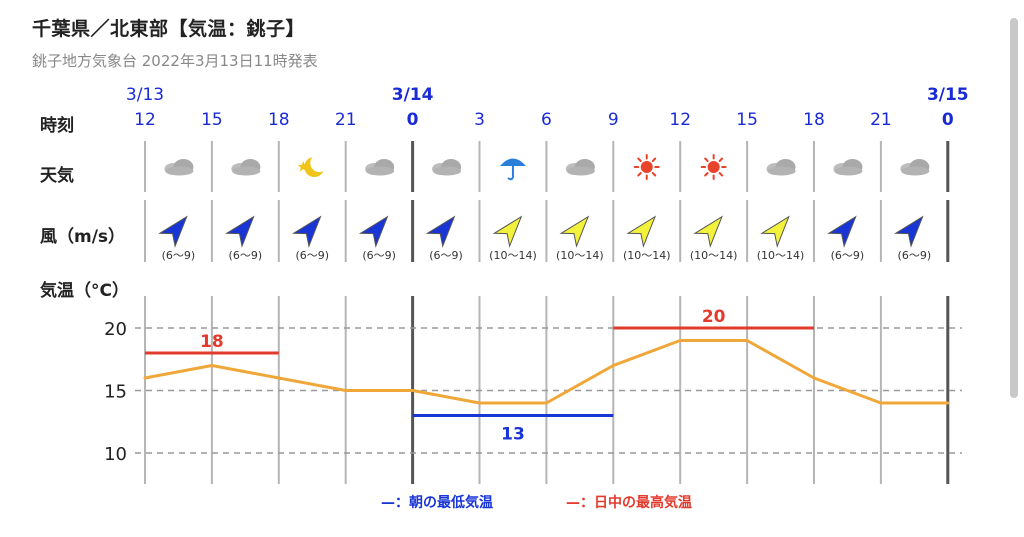  What do you see at coordinates (513, 435) in the screenshot?
I see `min-temp-label: 13` at bounding box center [513, 435].